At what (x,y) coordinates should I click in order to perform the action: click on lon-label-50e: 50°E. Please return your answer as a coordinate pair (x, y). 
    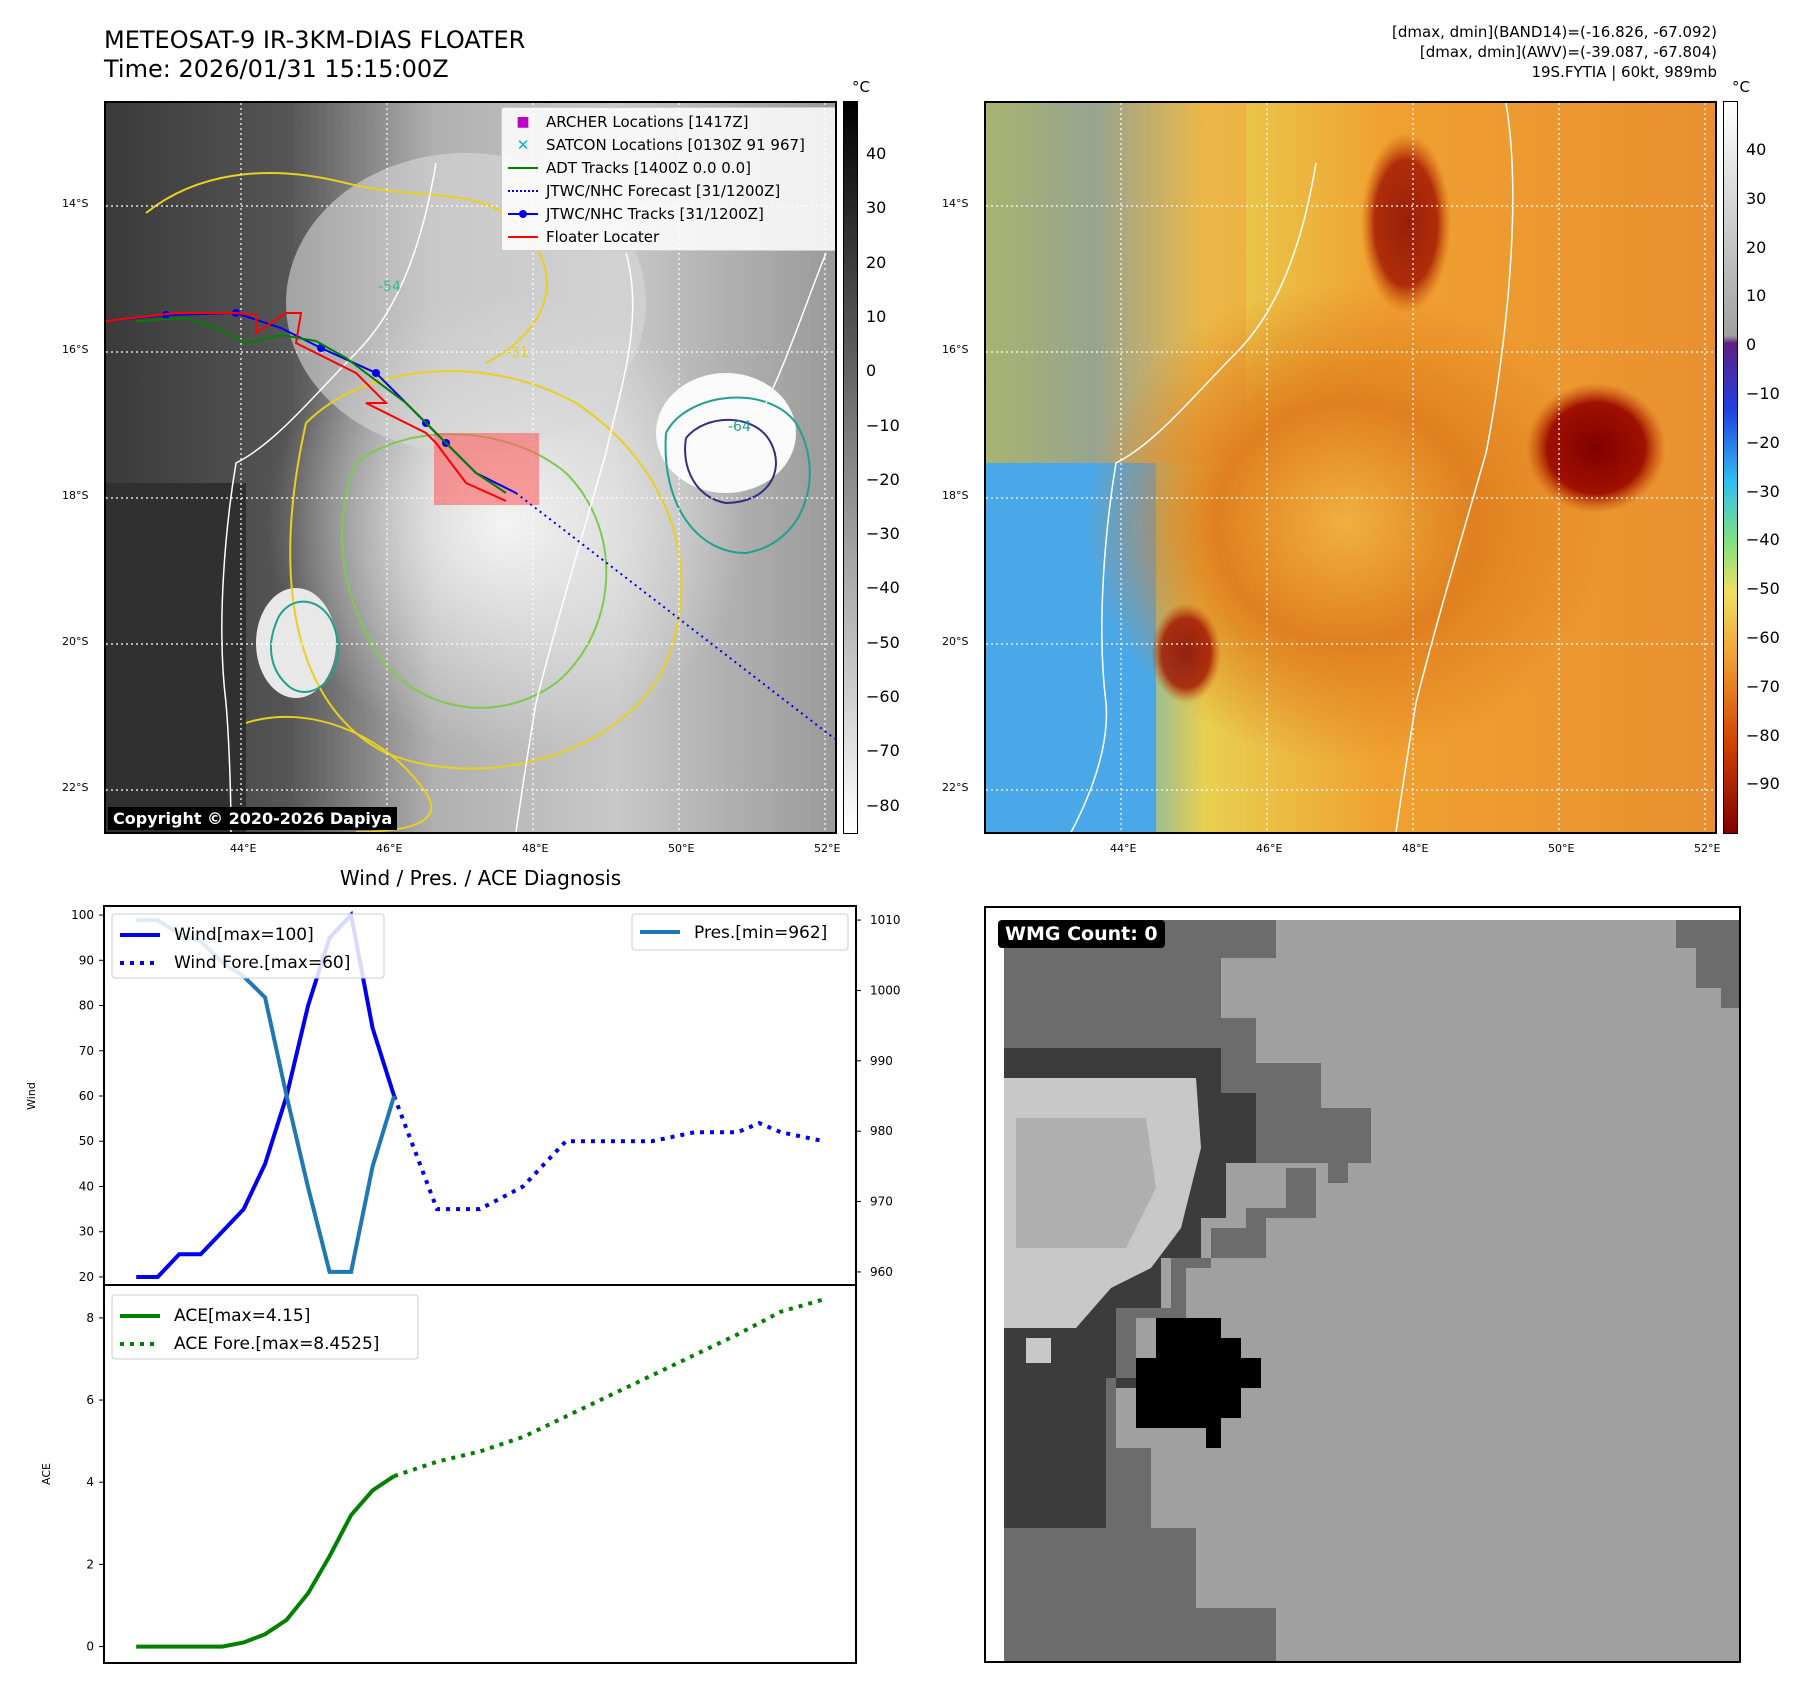
    Looking at the image, I should click on (681, 848).